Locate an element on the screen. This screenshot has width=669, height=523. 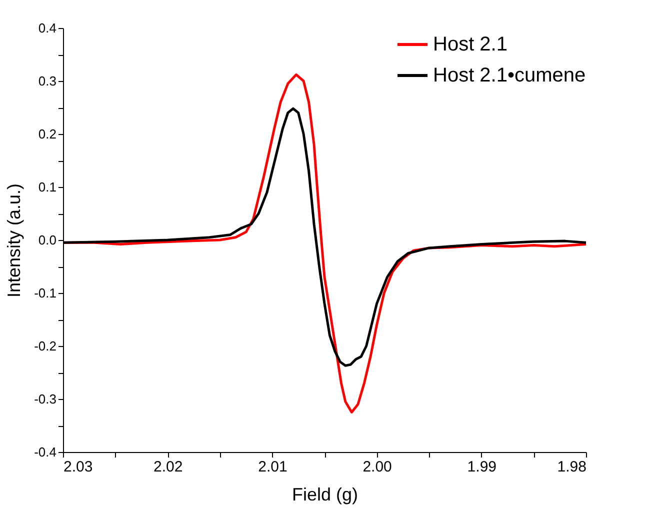
y-tick-label: 0.0 is located at coordinates (47, 240).